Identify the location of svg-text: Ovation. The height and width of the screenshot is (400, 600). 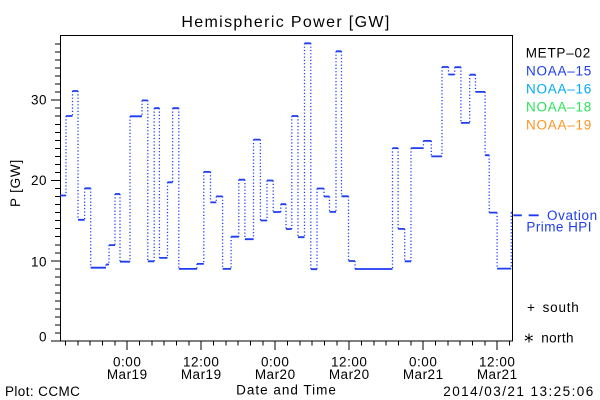
(572, 215).